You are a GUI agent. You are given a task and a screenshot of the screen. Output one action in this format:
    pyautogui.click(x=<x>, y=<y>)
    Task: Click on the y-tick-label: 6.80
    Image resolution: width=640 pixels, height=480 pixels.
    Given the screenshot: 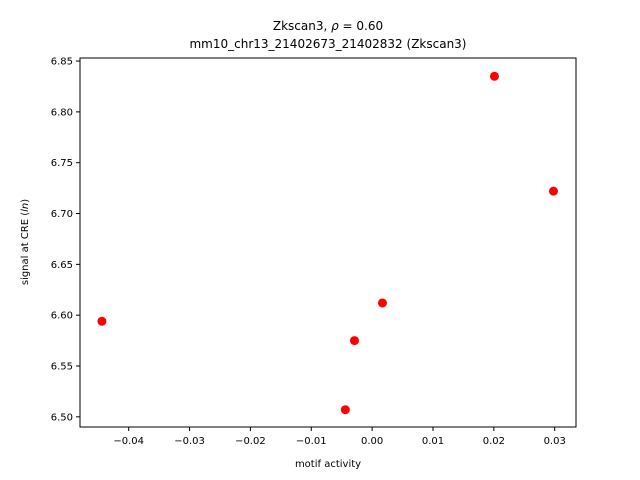 What is the action you would take?
    pyautogui.click(x=62, y=112)
    